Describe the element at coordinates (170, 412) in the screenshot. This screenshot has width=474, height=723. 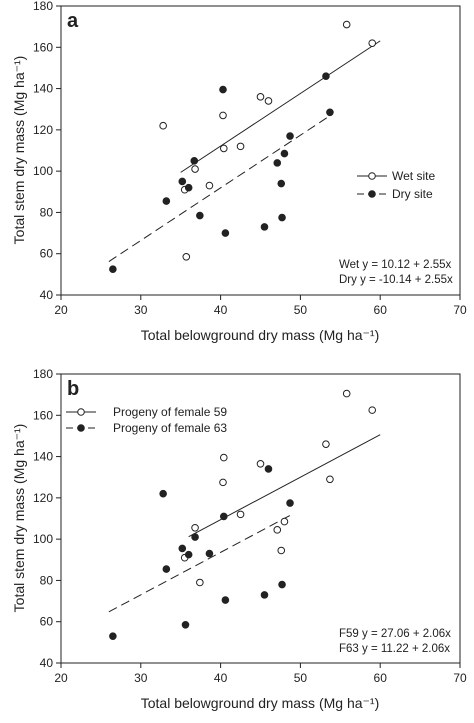
I see `legend-label-f59: Progeny of female 59` at that location.